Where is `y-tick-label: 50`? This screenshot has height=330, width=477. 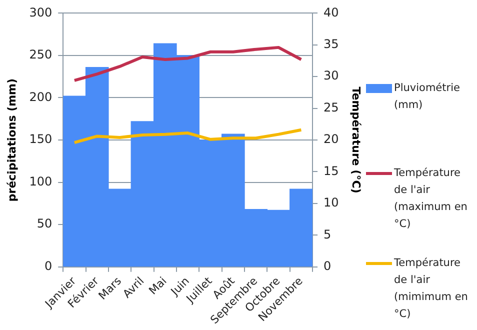
y-tick-label: 50 is located at coordinates (44, 223).